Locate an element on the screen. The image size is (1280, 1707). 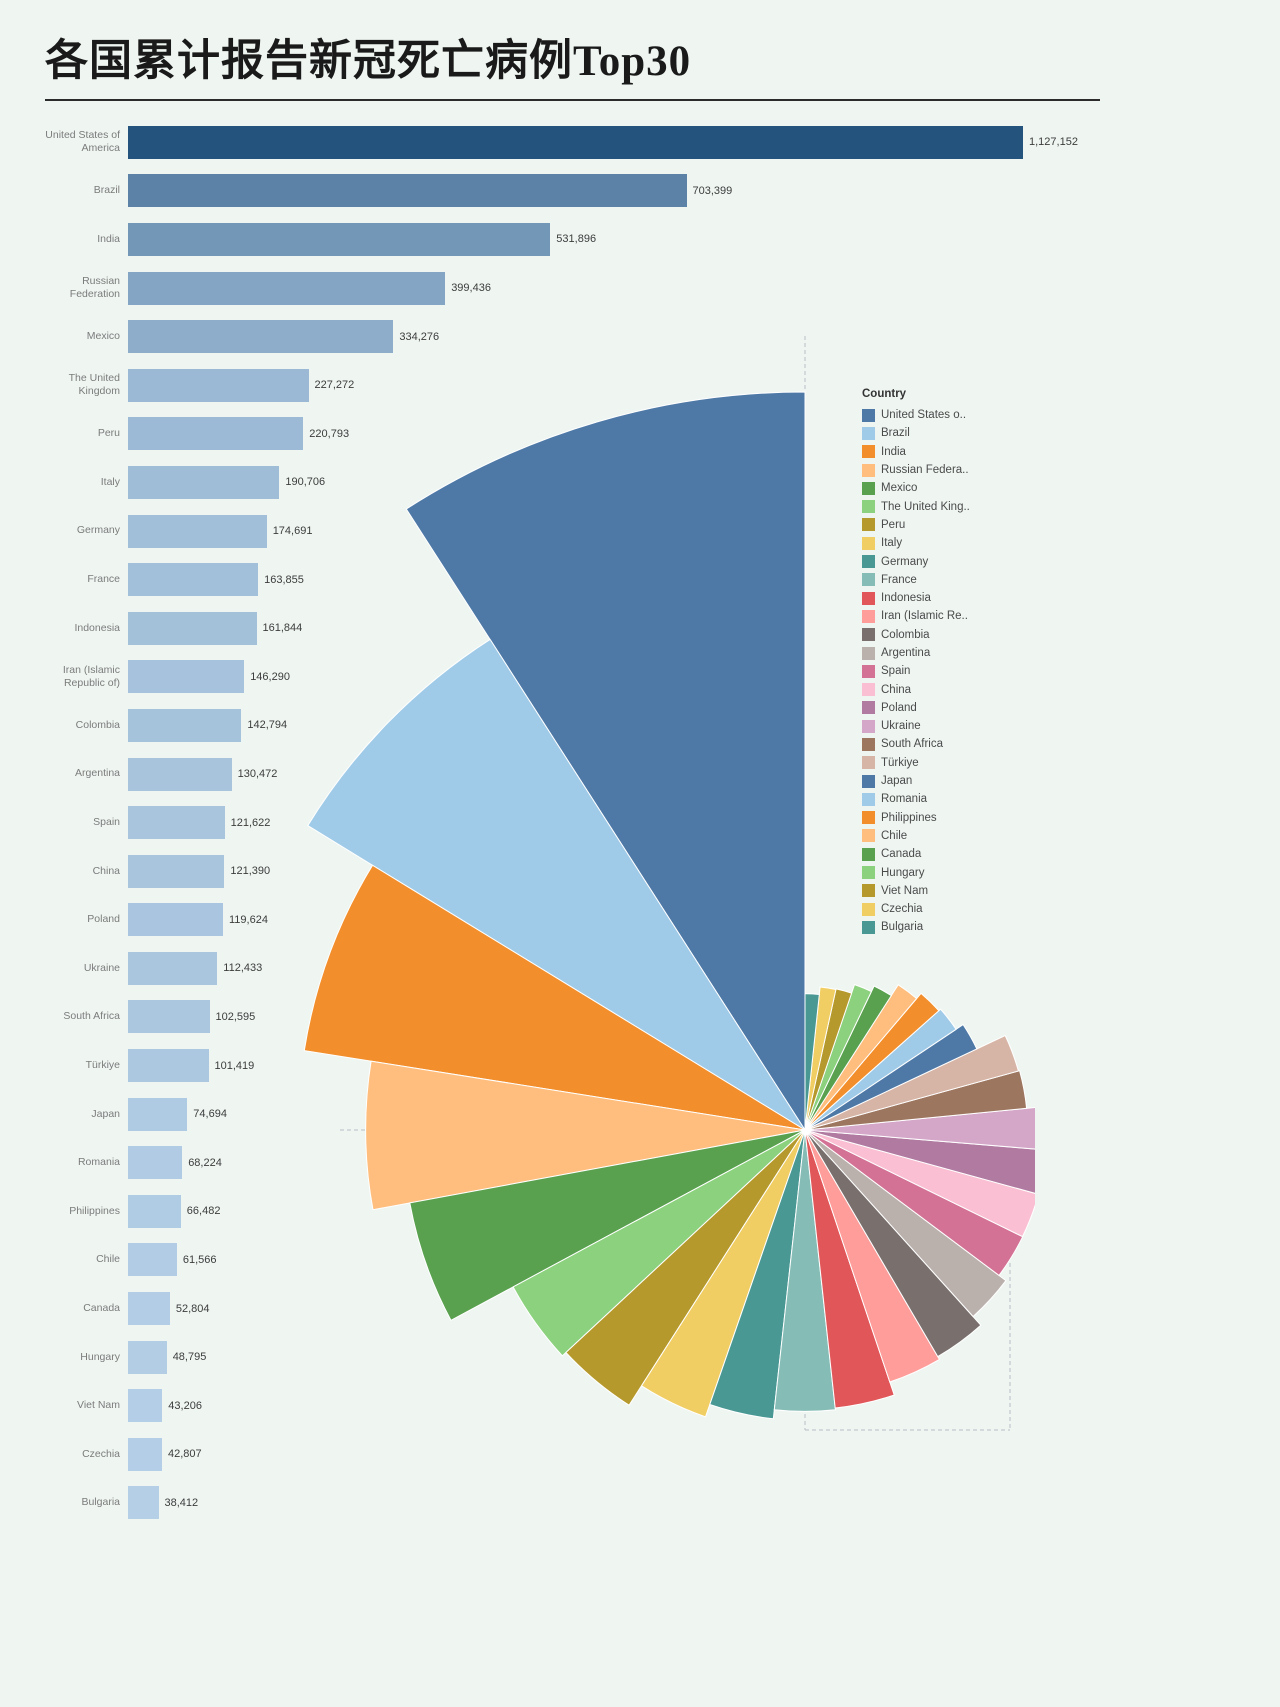
legend-item-label: China is located at coordinates (896, 689).